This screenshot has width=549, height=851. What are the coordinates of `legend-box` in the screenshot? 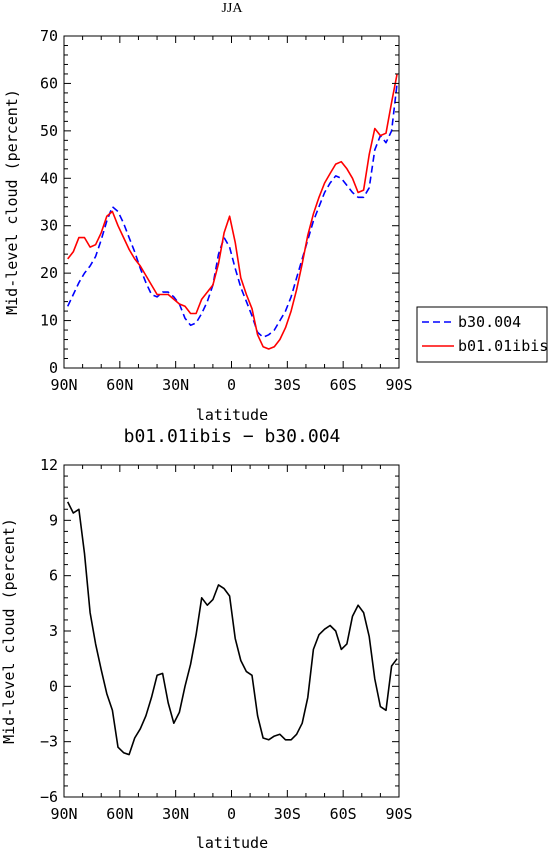 It's located at (482, 334).